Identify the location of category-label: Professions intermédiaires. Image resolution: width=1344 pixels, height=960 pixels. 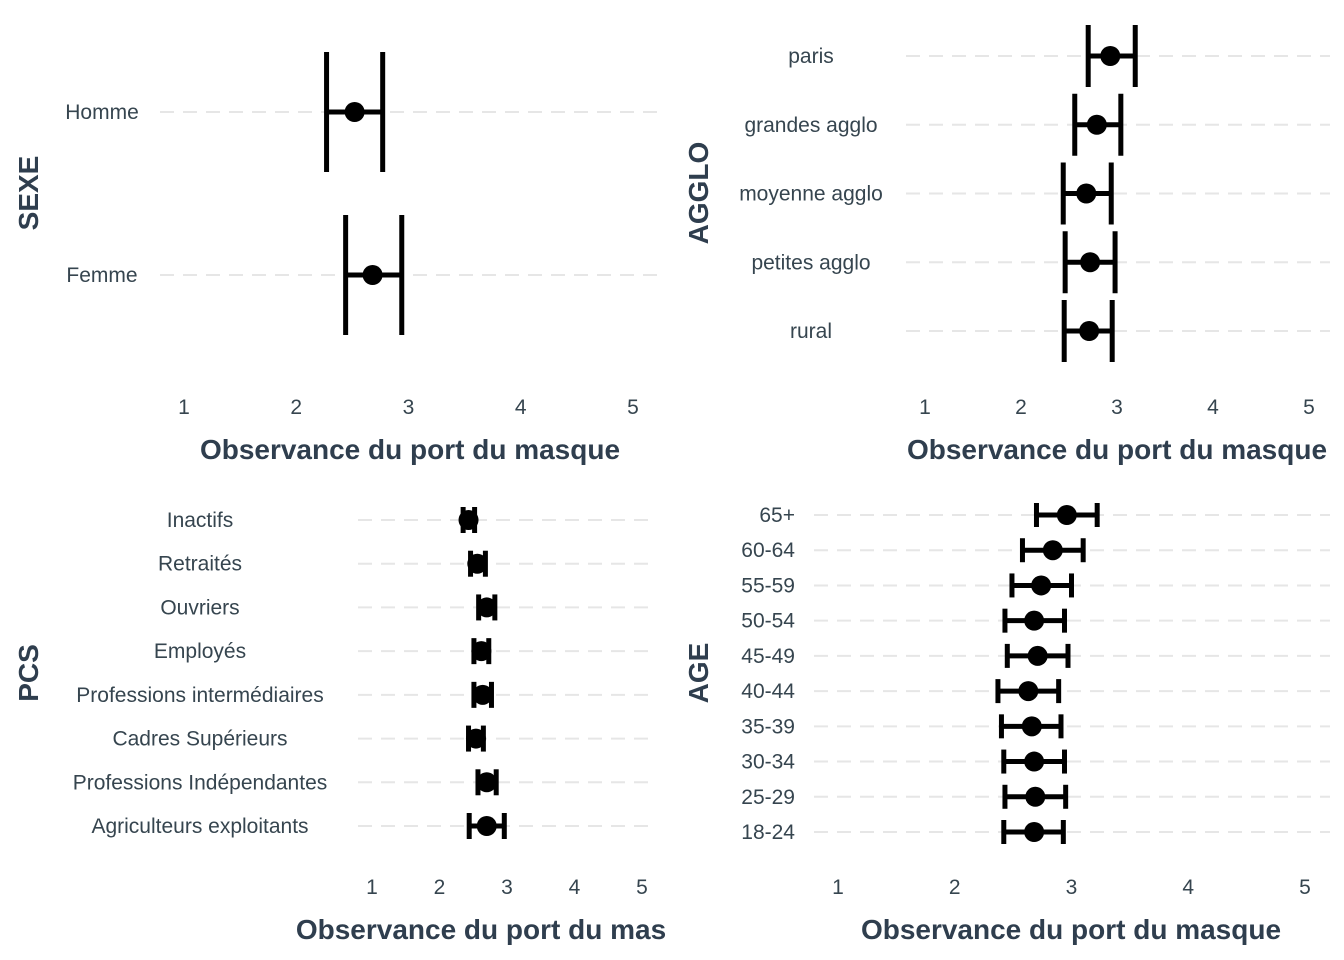
(199, 695).